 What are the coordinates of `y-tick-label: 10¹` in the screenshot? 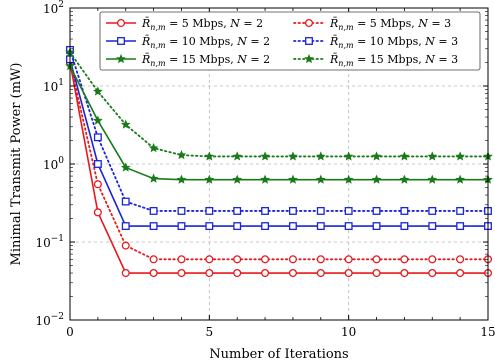 It's located at (53, 86).